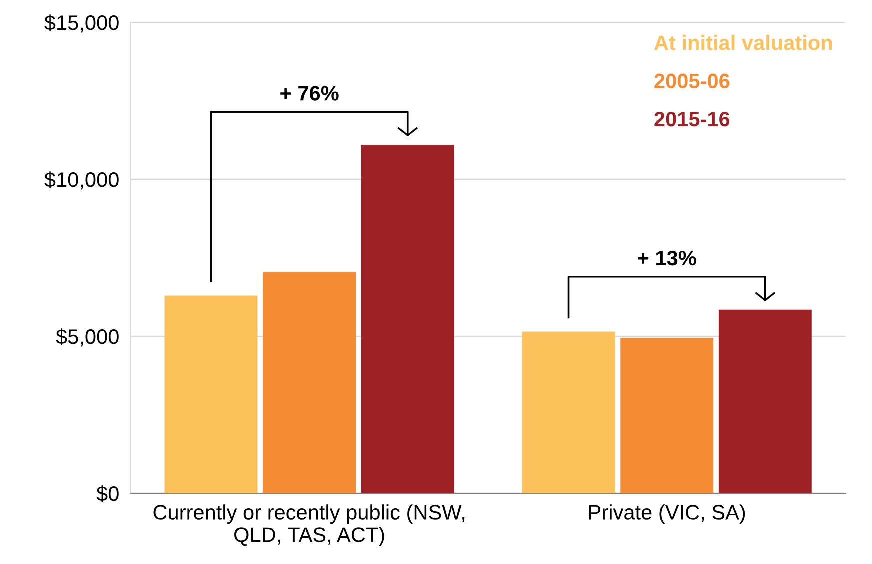 The image size is (872, 564). What do you see at coordinates (81, 23) in the screenshot?
I see `y-tick-label: $15,000` at bounding box center [81, 23].